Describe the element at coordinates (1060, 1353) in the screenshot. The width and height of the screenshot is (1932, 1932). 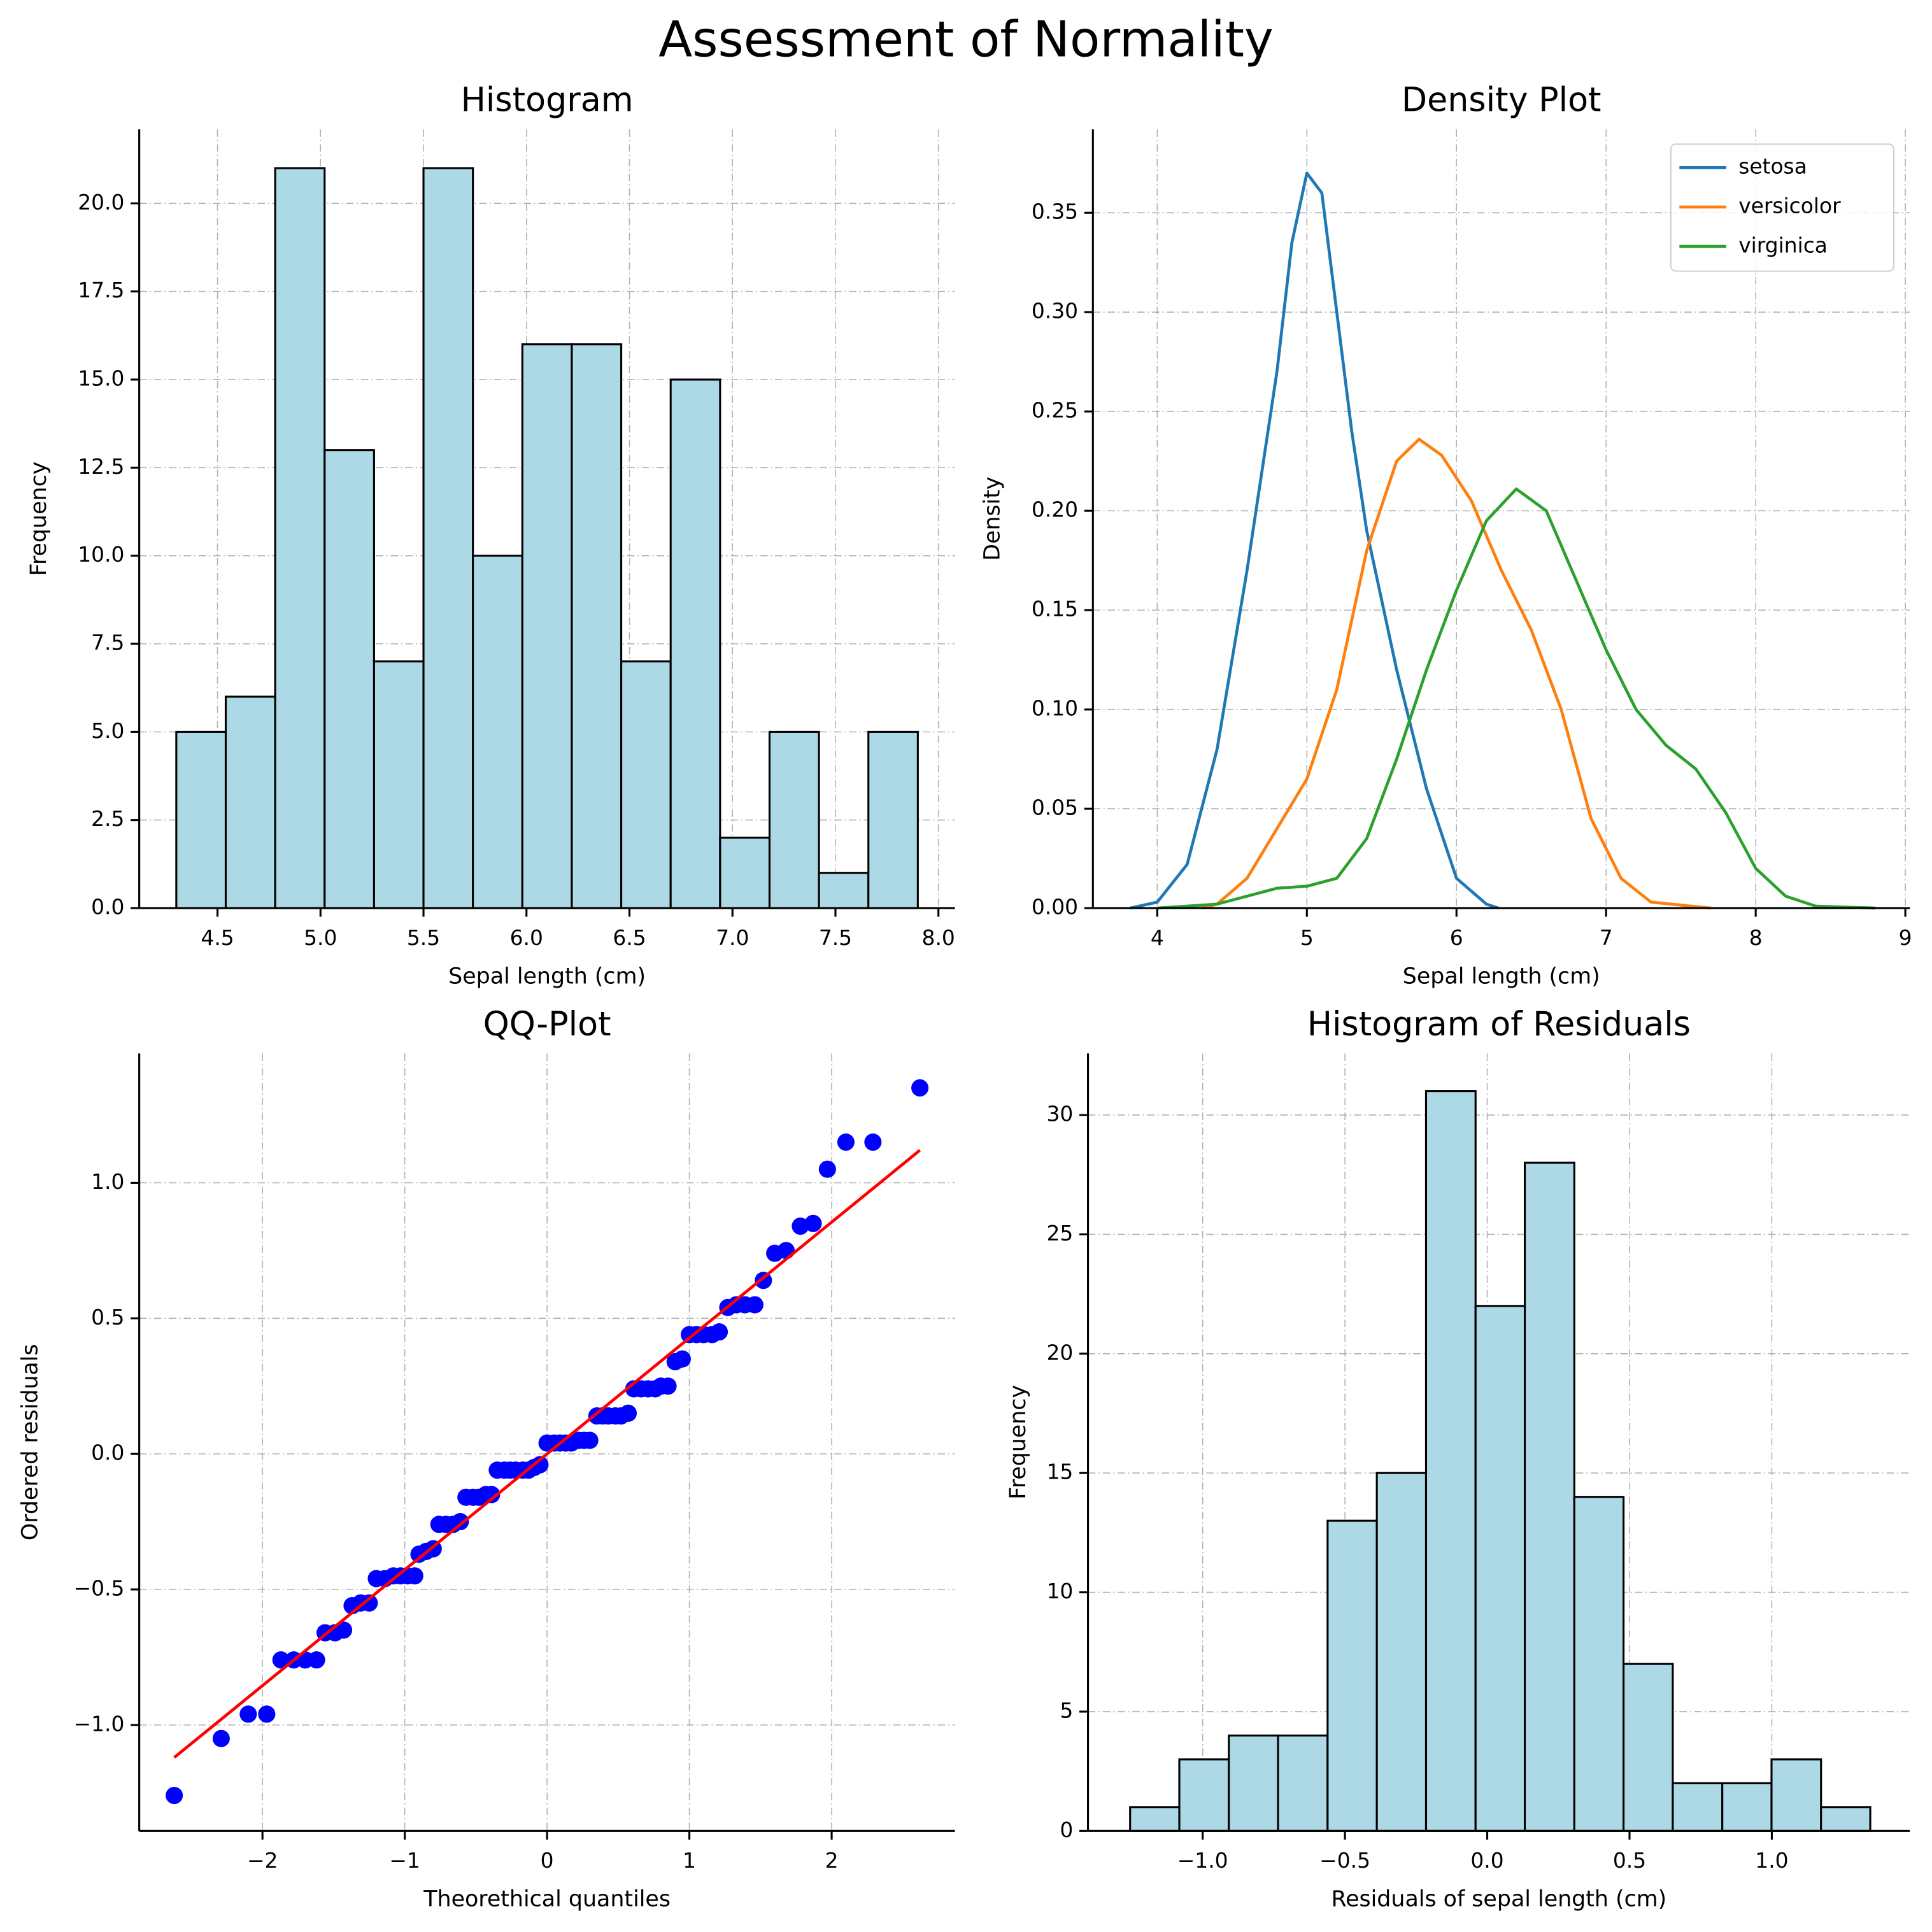
I see `y-tick-label: 20` at that location.